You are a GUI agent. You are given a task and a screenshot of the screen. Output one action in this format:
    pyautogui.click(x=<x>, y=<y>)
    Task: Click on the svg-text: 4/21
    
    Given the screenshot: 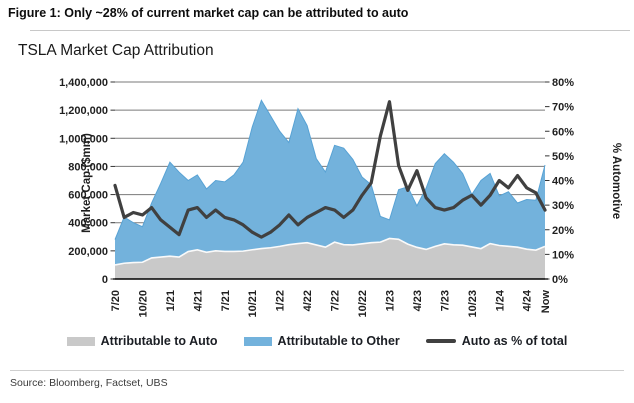 What is the action you would take?
    pyautogui.click(x=198, y=300)
    